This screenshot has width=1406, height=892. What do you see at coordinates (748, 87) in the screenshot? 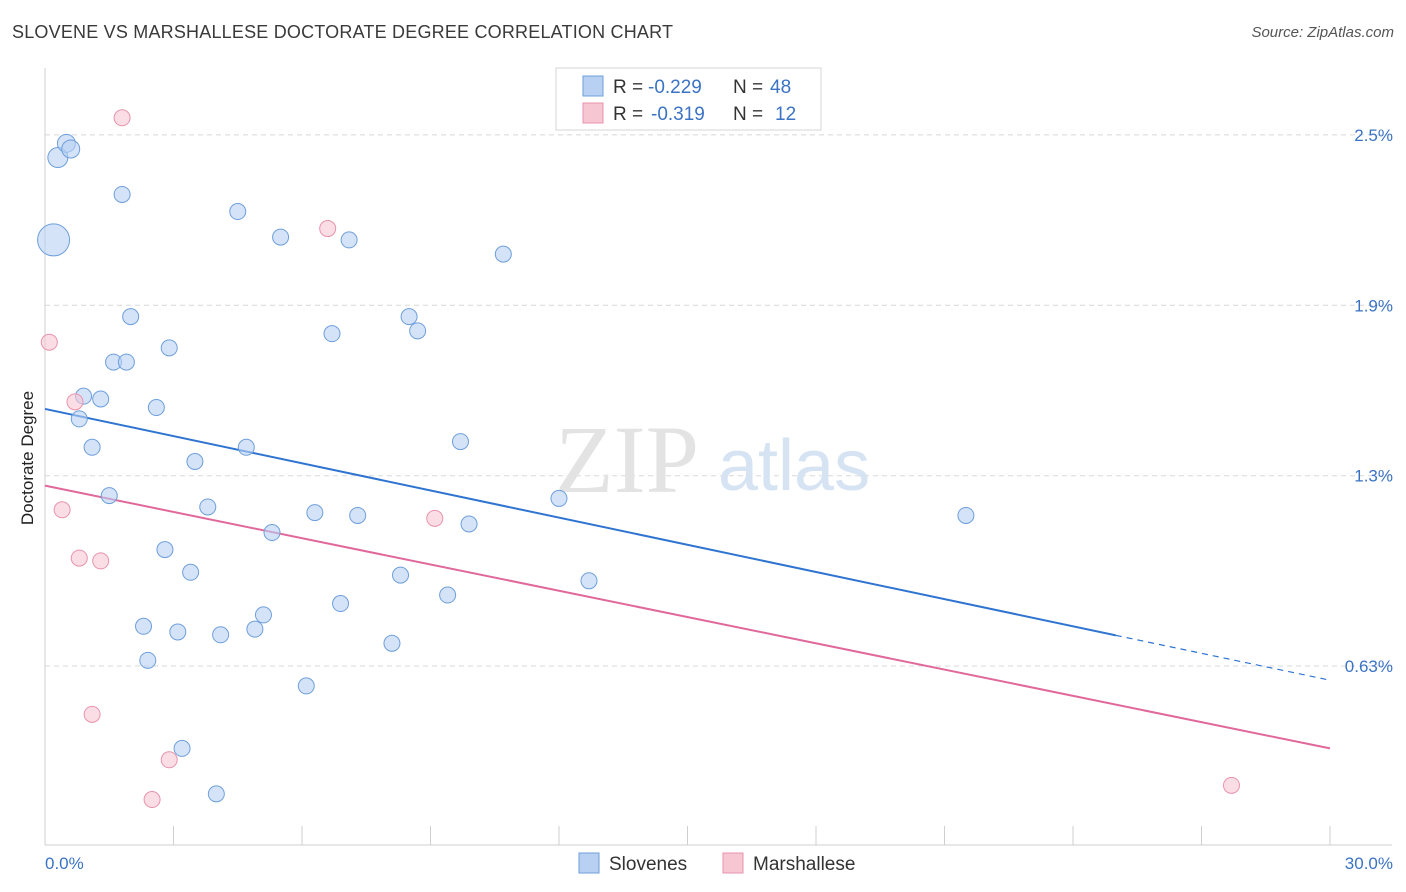
I see `legend-n-label-1: N =` at bounding box center [748, 87].